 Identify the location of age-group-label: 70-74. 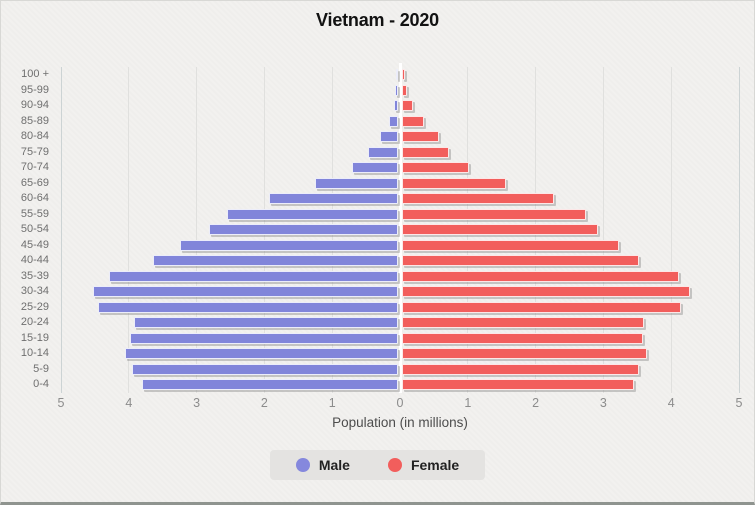
(34, 167).